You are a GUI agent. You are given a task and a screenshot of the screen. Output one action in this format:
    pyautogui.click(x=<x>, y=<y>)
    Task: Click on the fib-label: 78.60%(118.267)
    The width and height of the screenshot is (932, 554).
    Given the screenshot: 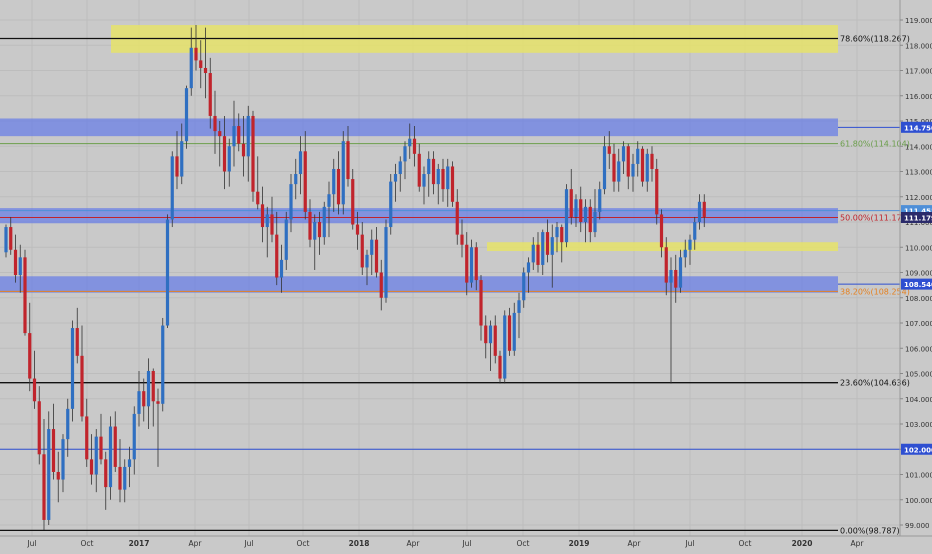 What is the action you would take?
    pyautogui.click(x=875, y=39)
    